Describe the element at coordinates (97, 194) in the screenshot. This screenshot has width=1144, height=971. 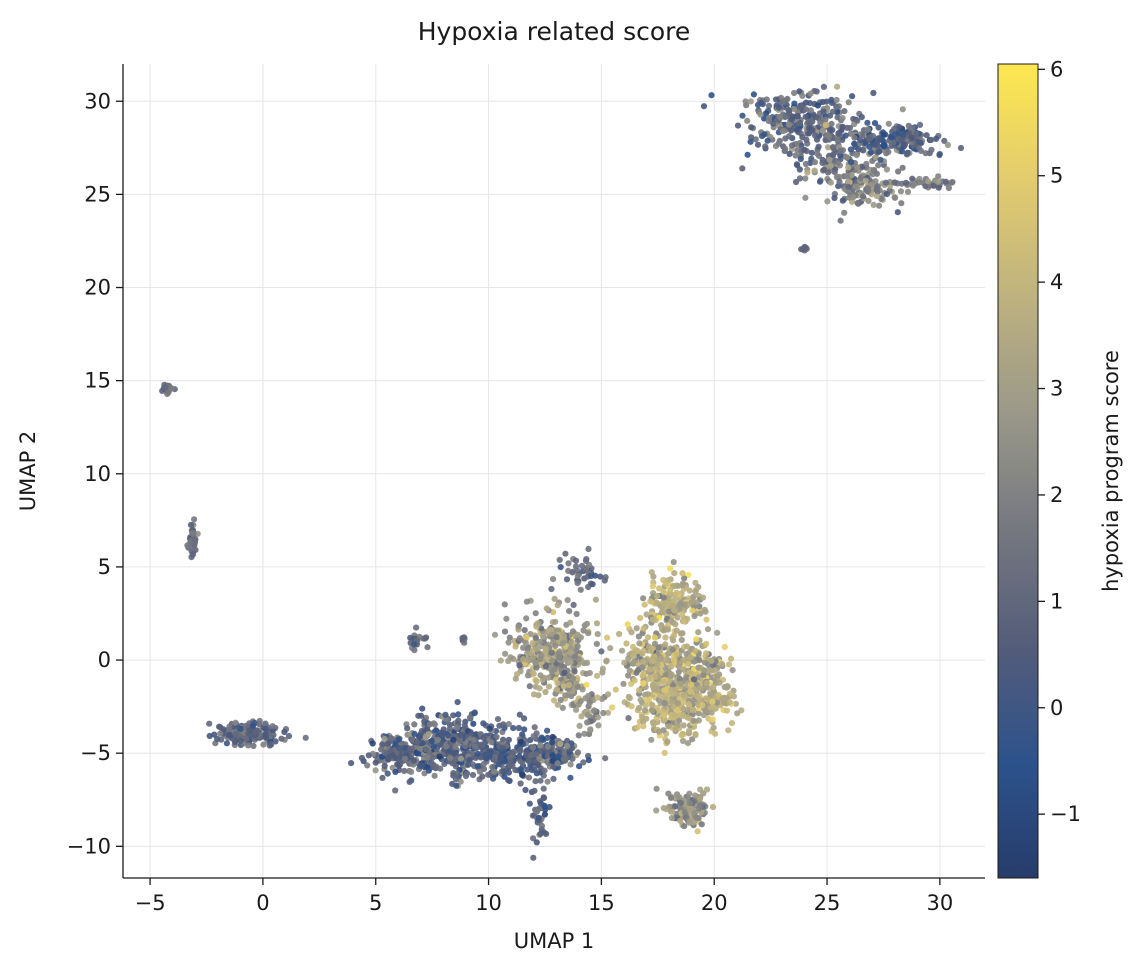
I see `y-tick-label: 25` at that location.